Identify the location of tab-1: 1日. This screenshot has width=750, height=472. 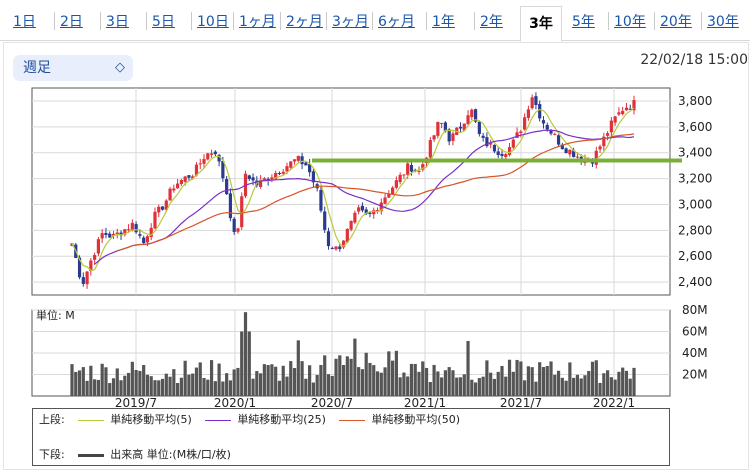
(24, 22).